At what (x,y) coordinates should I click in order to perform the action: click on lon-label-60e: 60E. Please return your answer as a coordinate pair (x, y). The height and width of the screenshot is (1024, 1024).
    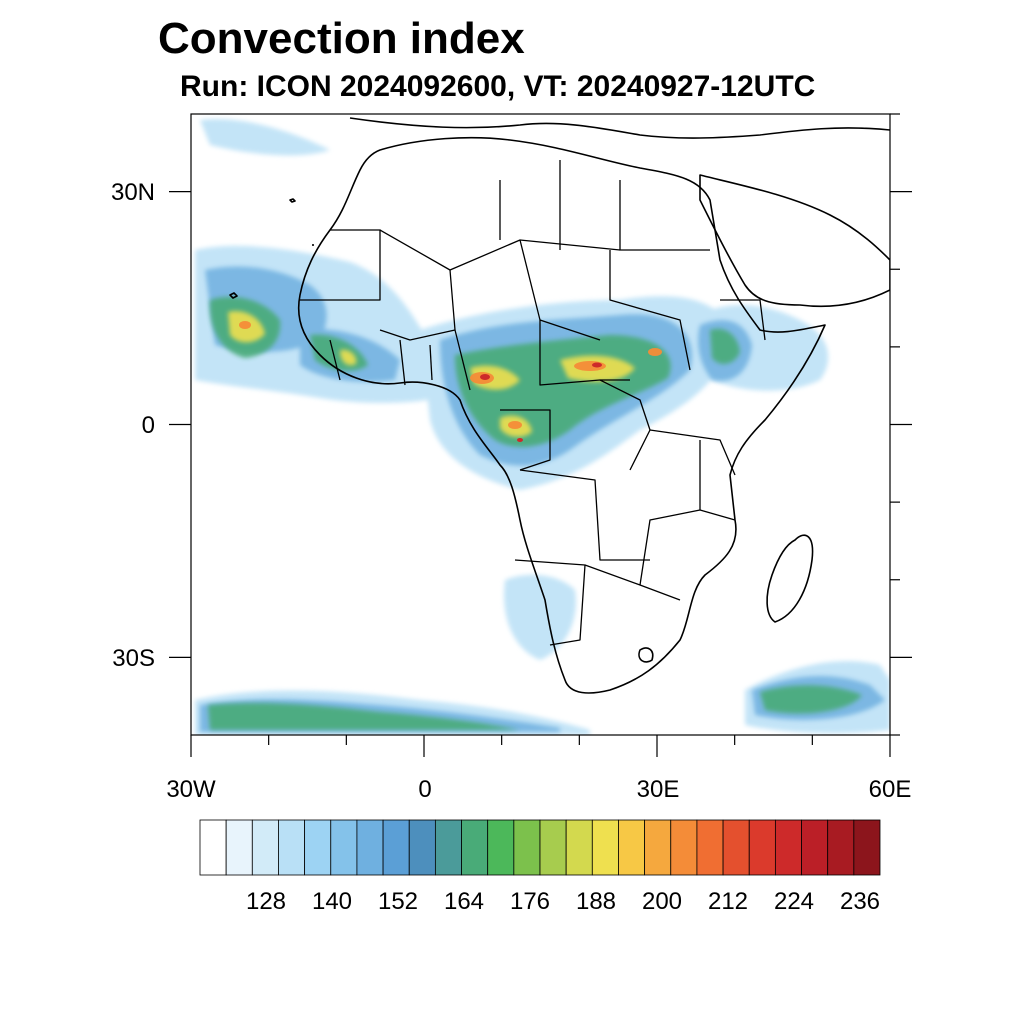
    Looking at the image, I should click on (890, 789).